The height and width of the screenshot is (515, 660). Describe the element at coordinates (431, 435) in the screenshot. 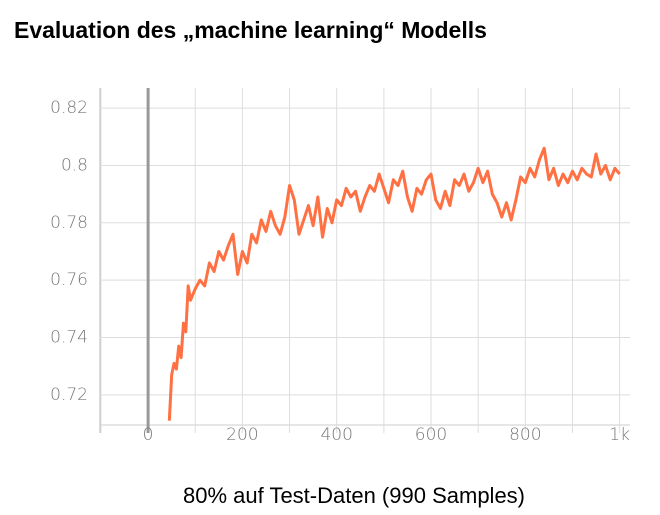

I see `x-tick-label: 600` at that location.